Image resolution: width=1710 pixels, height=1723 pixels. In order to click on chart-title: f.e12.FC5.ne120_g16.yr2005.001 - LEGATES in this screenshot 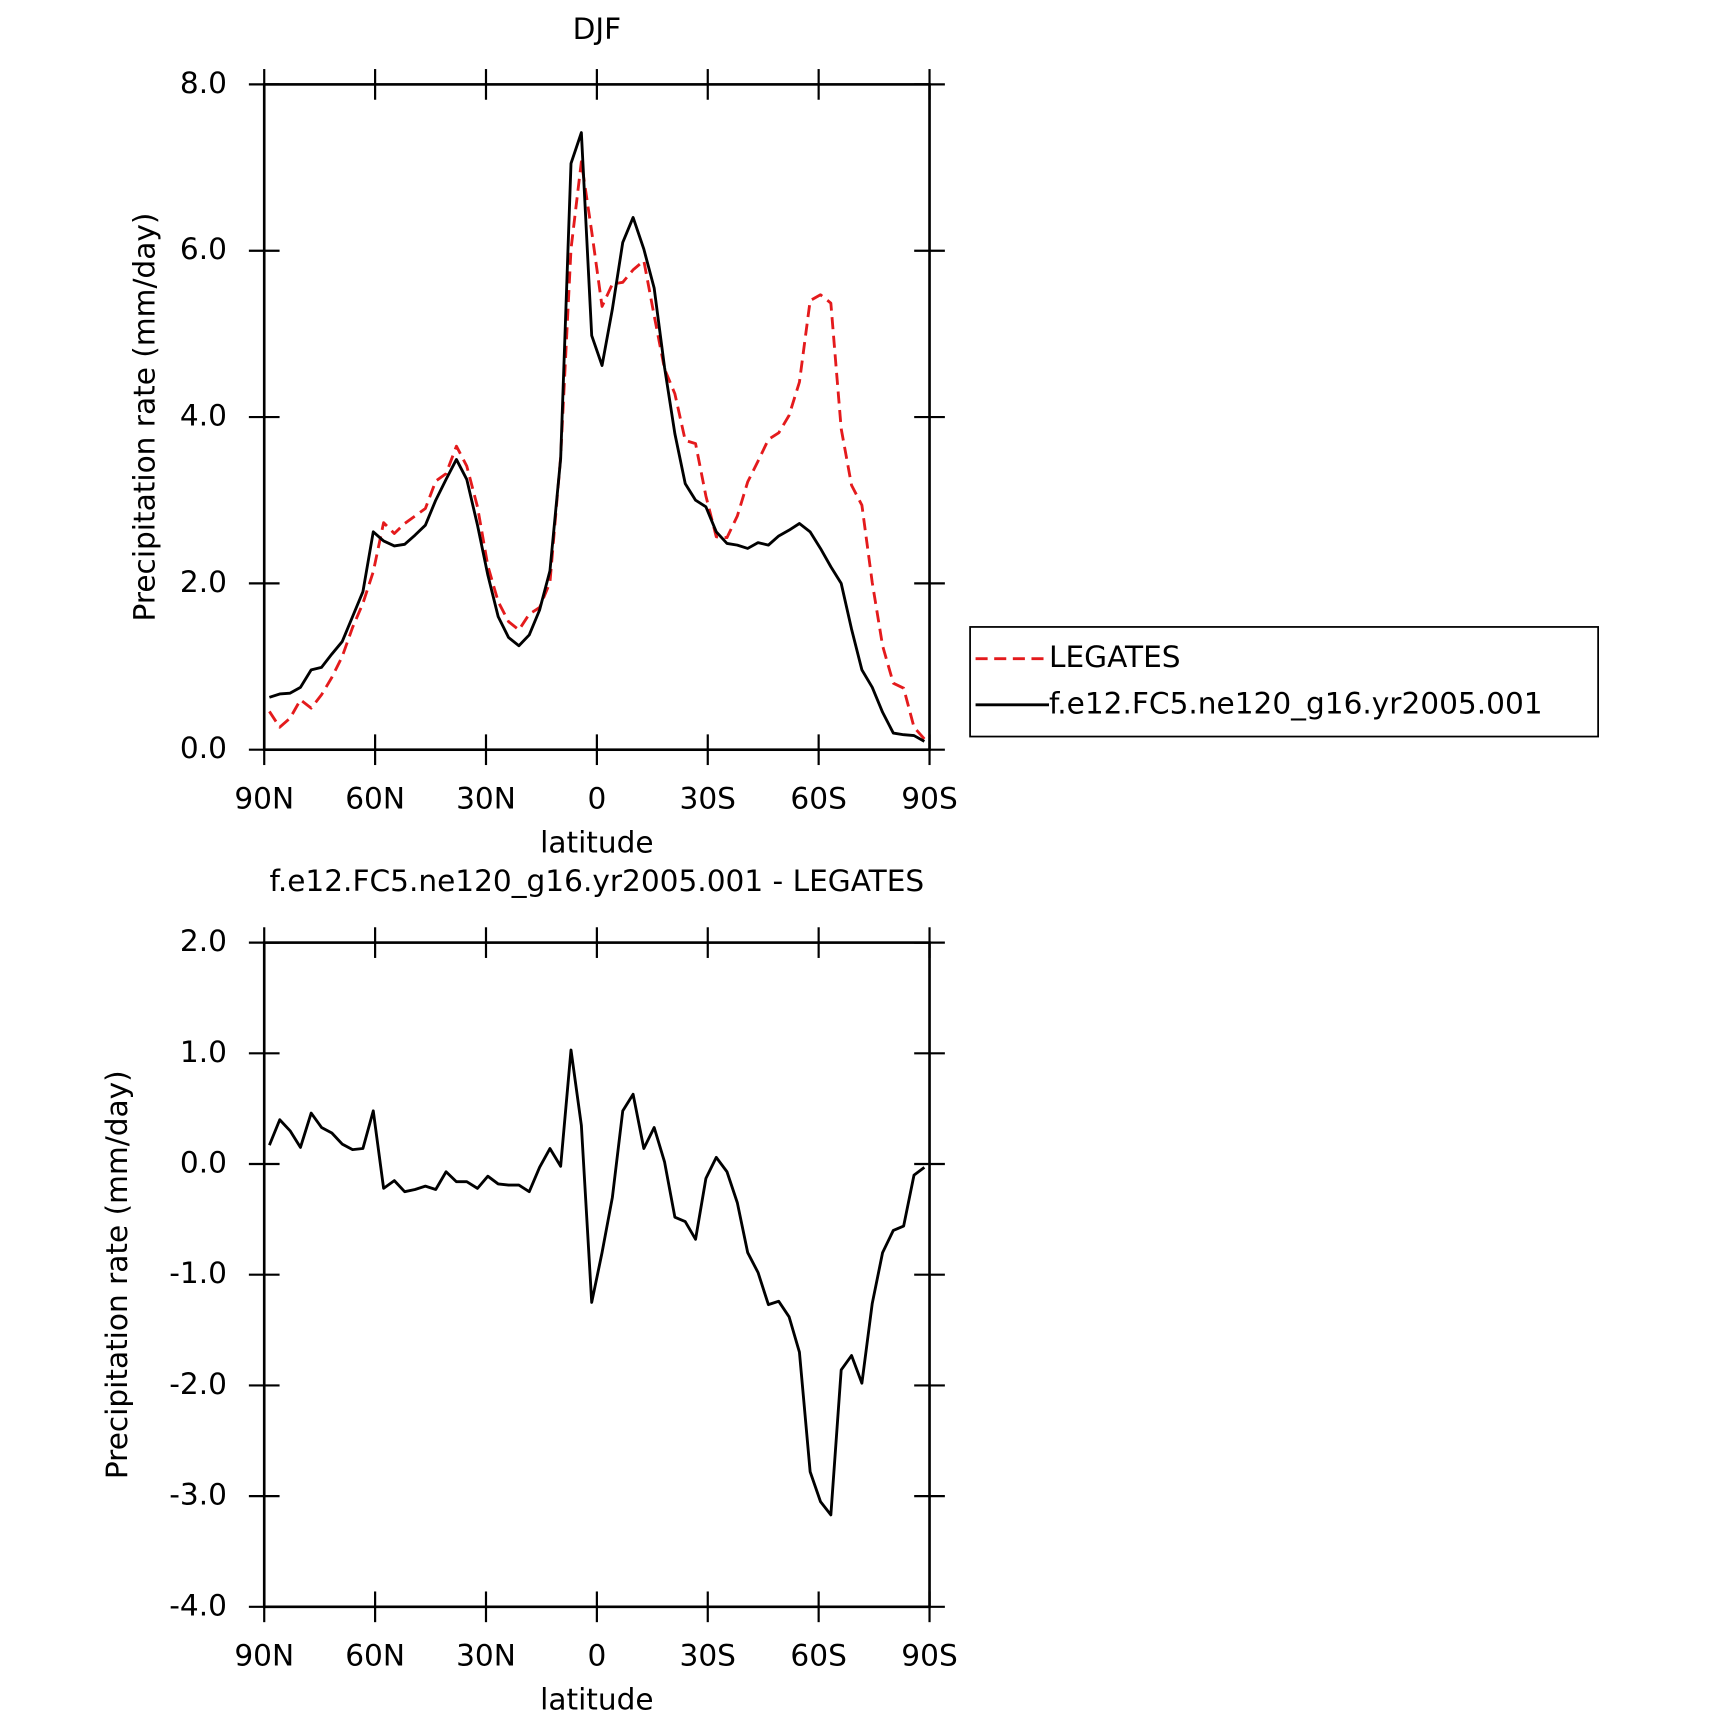, I will do `click(597, 881)`.